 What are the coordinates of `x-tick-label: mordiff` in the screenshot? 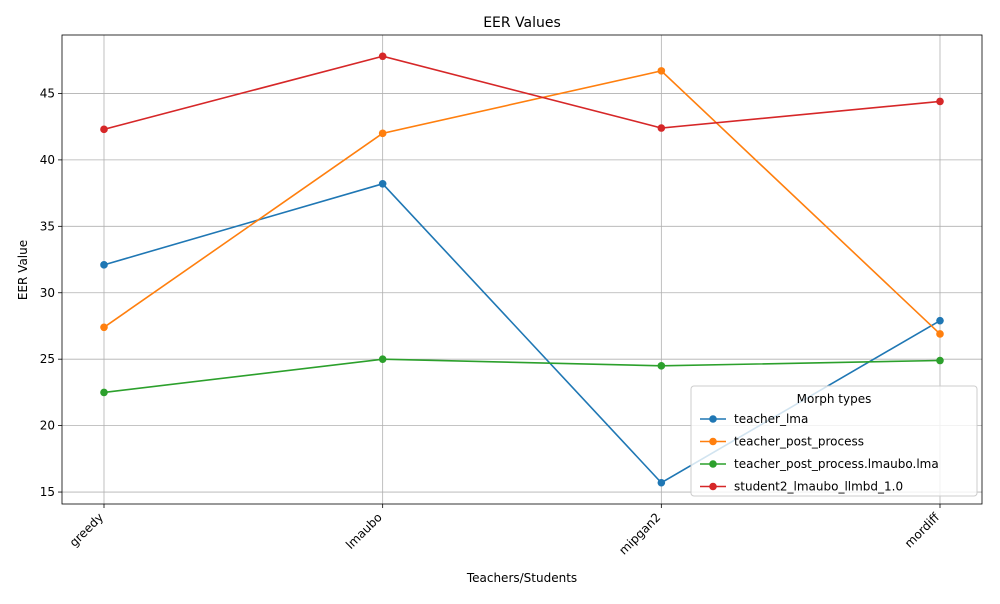 It's located at (922, 530).